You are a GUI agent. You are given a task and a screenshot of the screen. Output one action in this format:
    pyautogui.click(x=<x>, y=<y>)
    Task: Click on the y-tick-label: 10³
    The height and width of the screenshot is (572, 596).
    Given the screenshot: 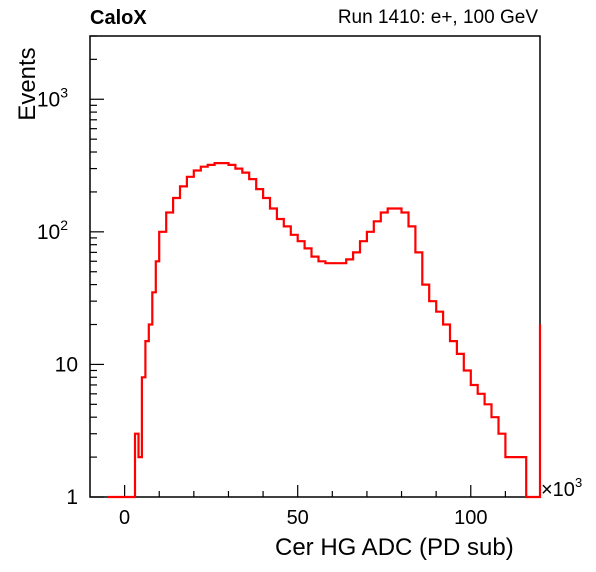 What is the action you would take?
    pyautogui.click(x=52, y=97)
    